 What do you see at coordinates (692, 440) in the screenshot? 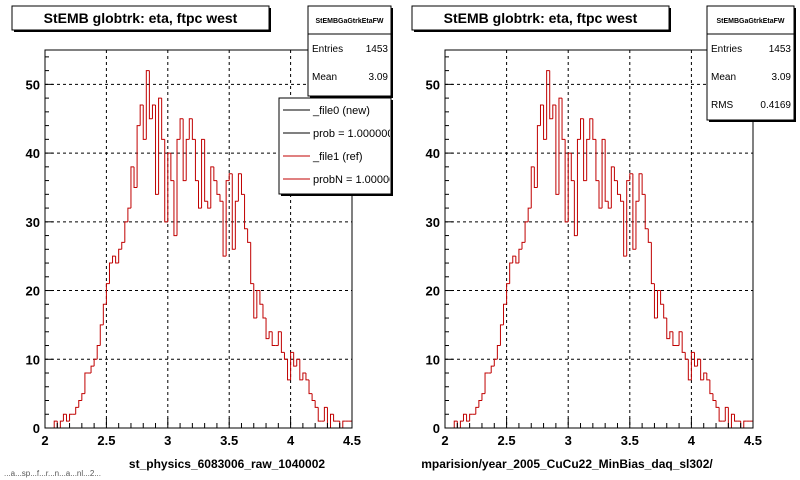
I see `x-tick-label: 4` at bounding box center [692, 440].